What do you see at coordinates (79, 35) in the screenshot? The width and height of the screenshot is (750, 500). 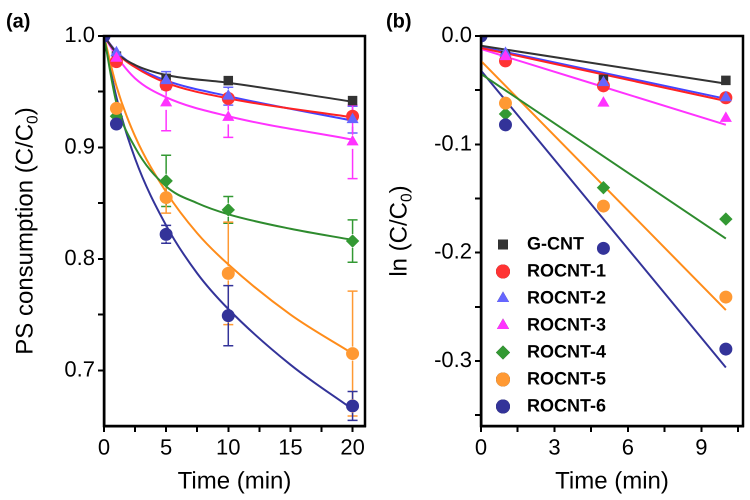 I see `y-tick-label: 1.0` at bounding box center [79, 35].